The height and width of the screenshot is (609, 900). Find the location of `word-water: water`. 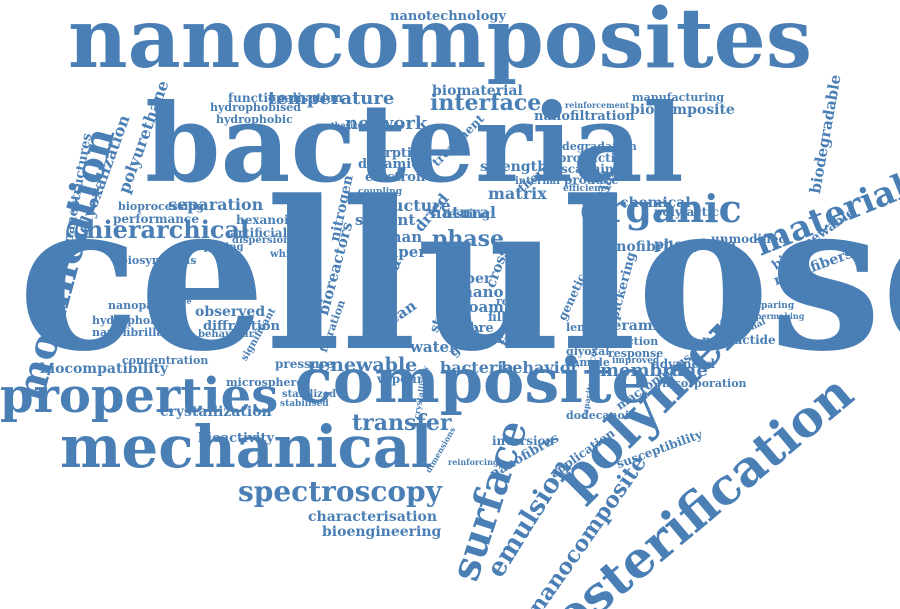

word-water: water is located at coordinates (434, 347).